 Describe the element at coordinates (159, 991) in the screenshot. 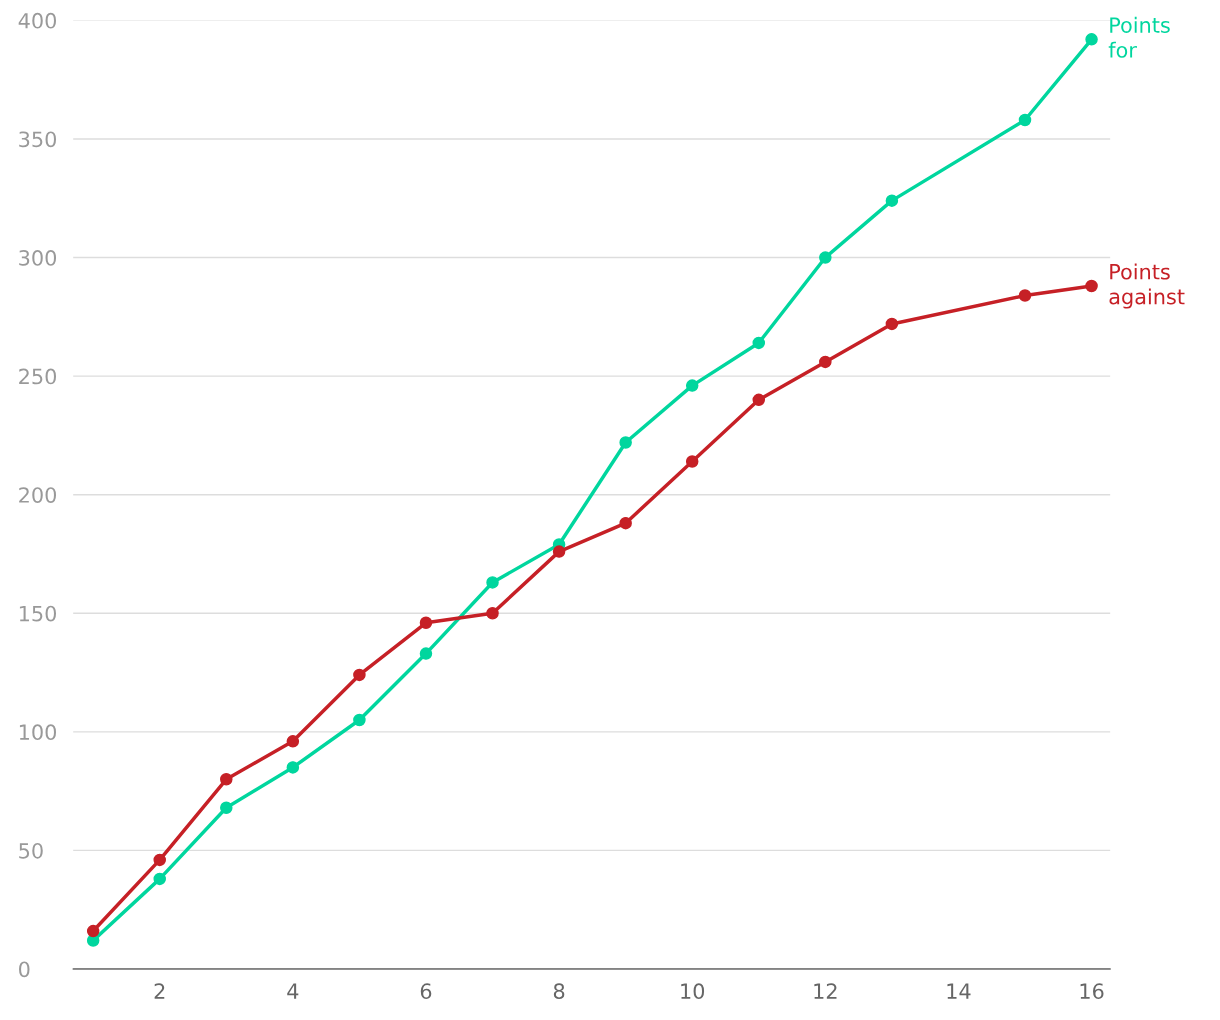

I see `x-tick-label: 2` at that location.